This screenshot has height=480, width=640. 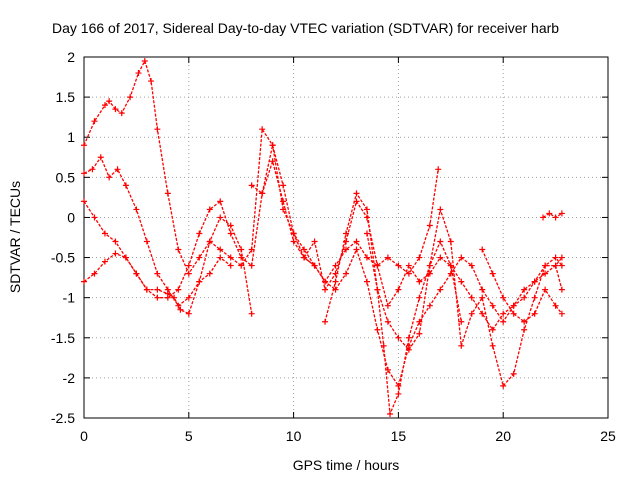 What do you see at coordinates (84, 436) in the screenshot?
I see `x-tick-label: 0` at bounding box center [84, 436].